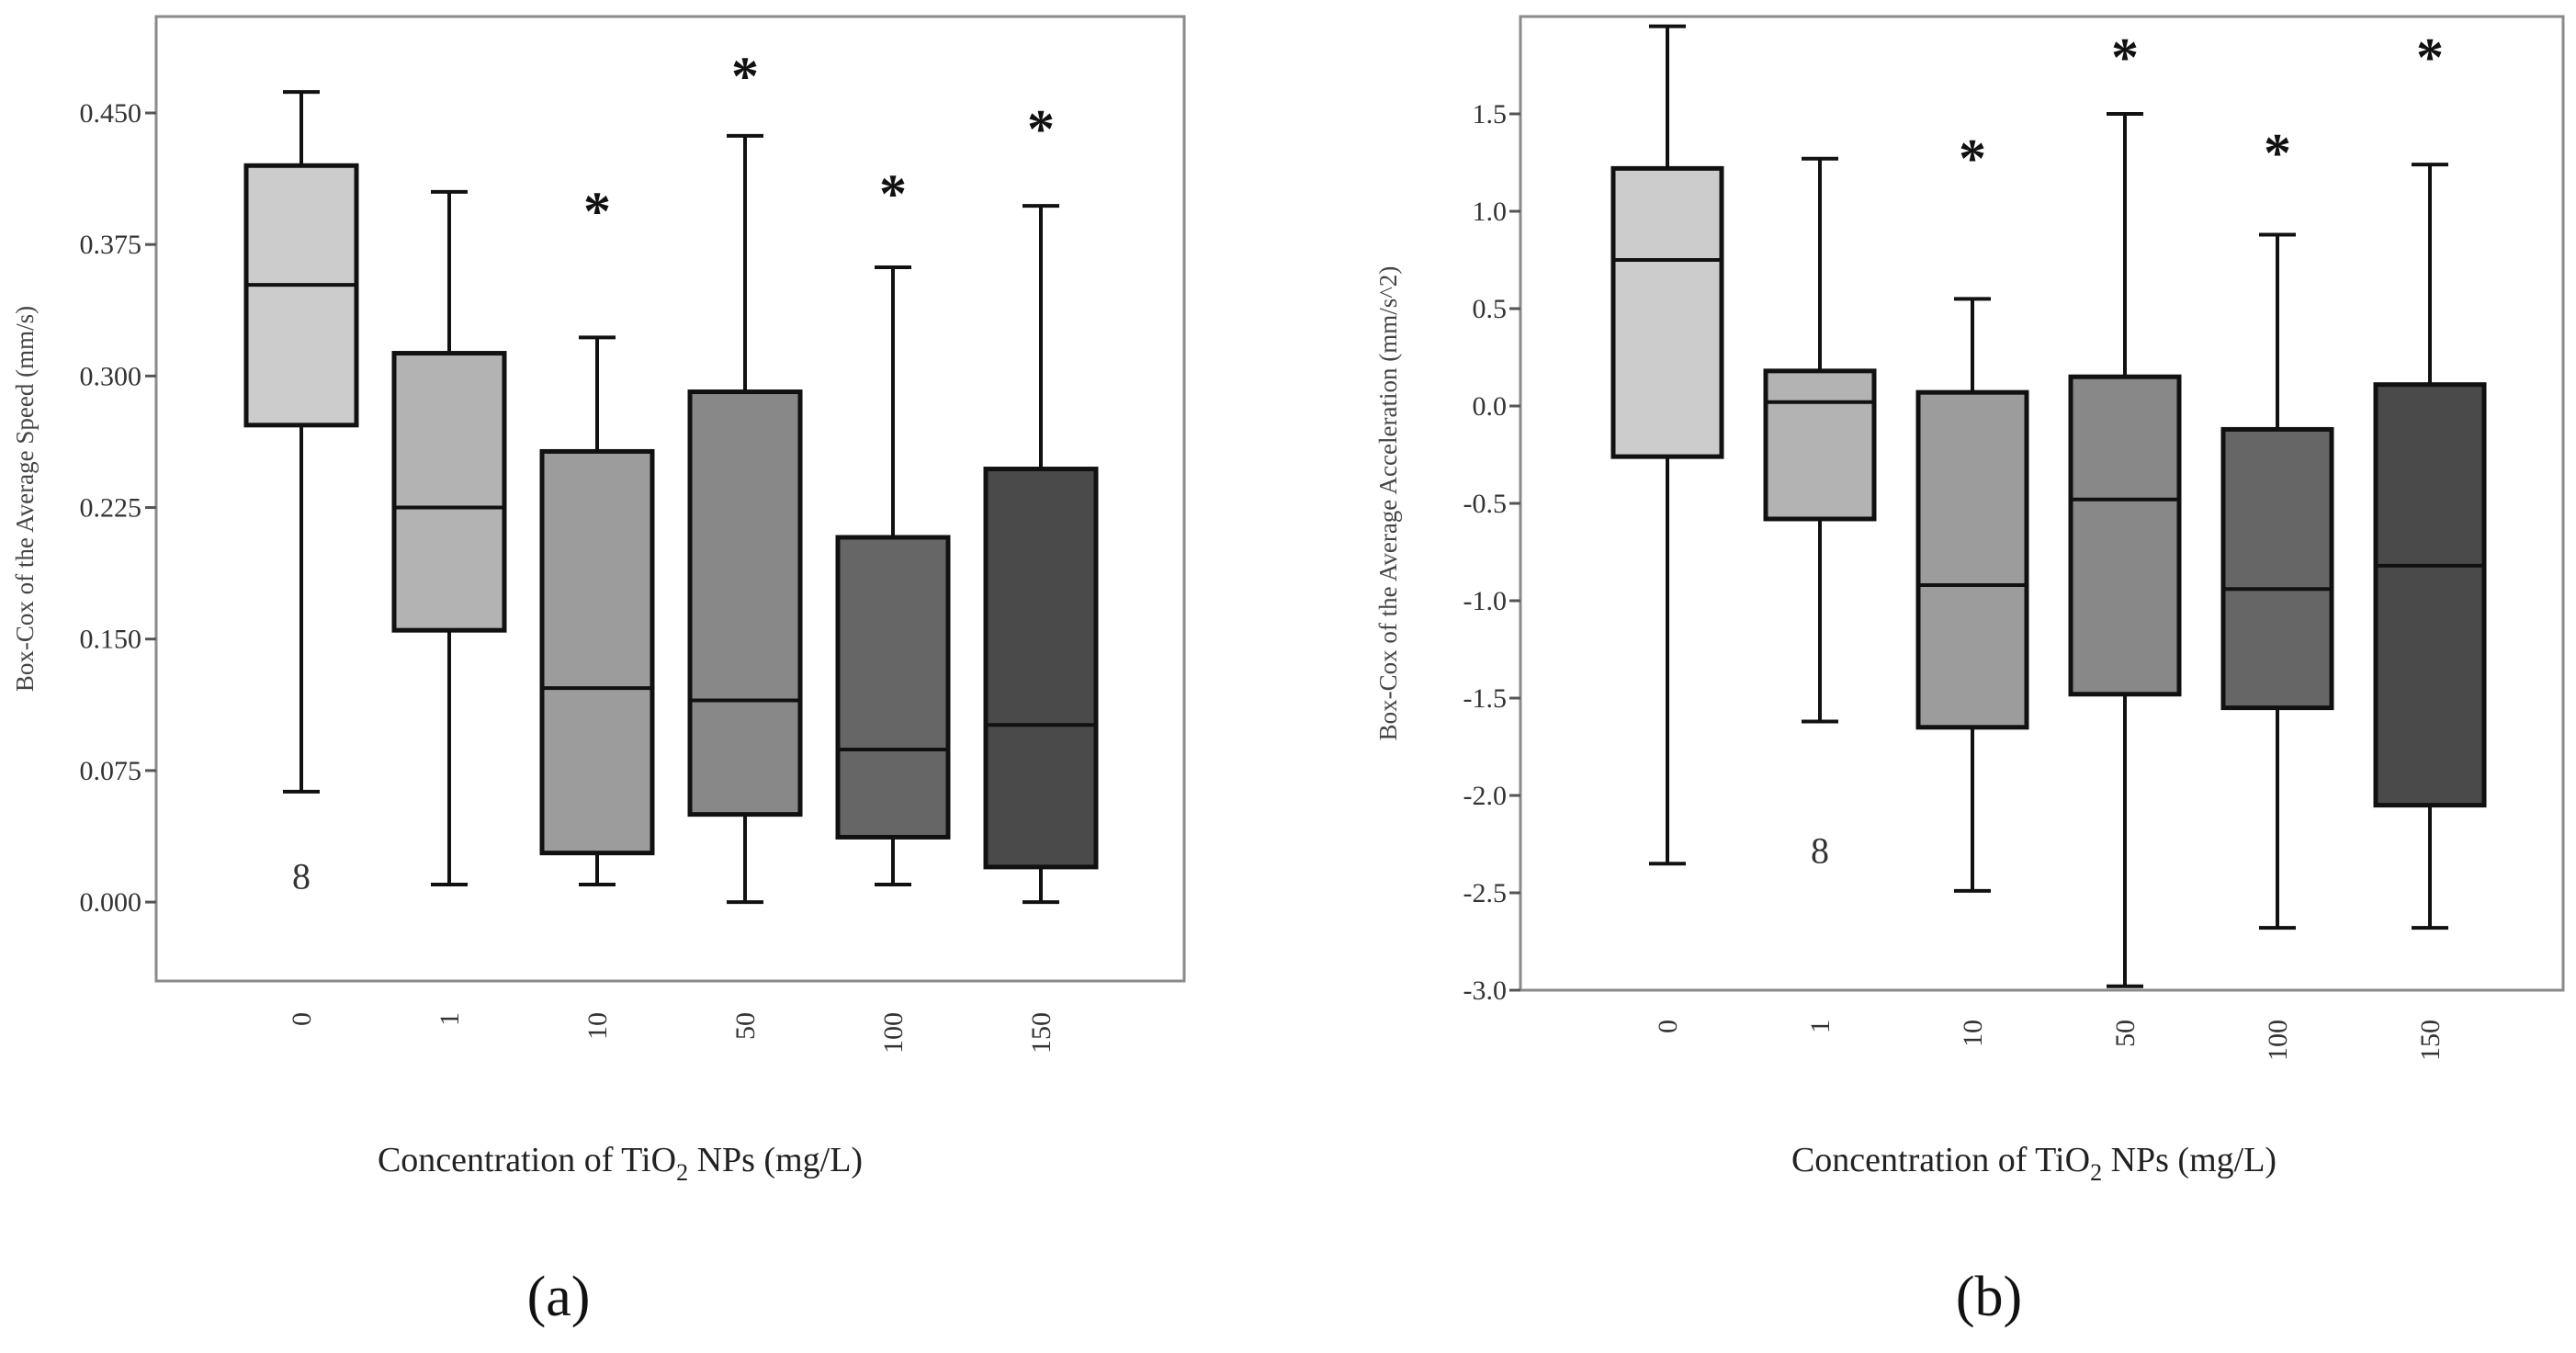 The image size is (2576, 1353). I want to click on y-tick-label: 0.000, so click(111, 902).